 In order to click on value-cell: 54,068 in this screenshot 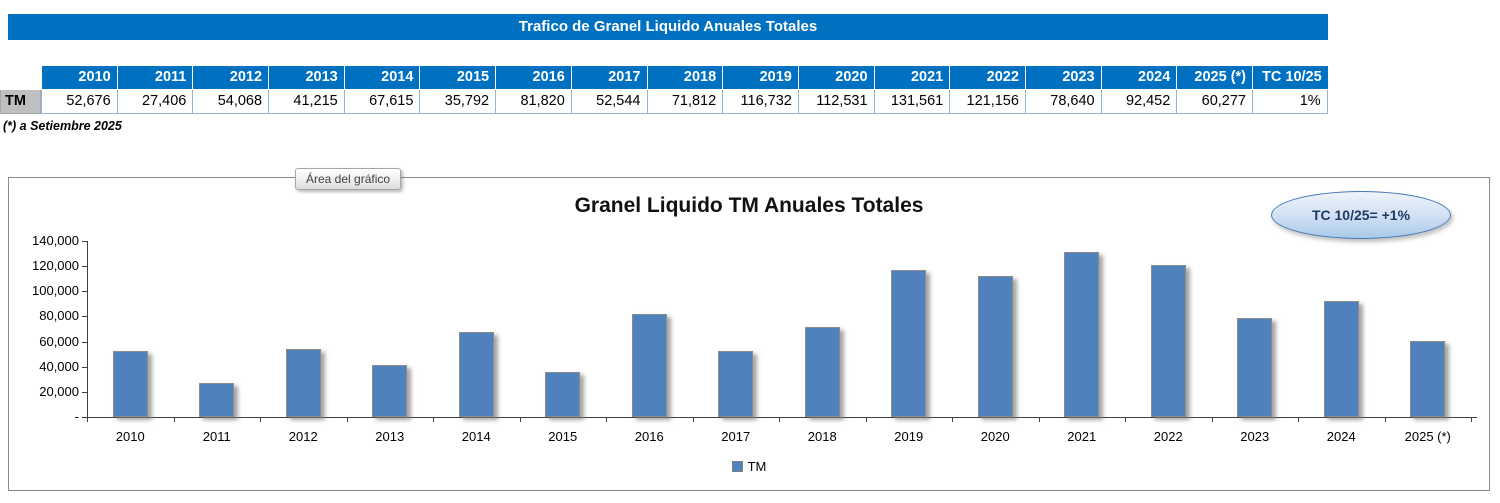, I will do `click(230, 102)`.